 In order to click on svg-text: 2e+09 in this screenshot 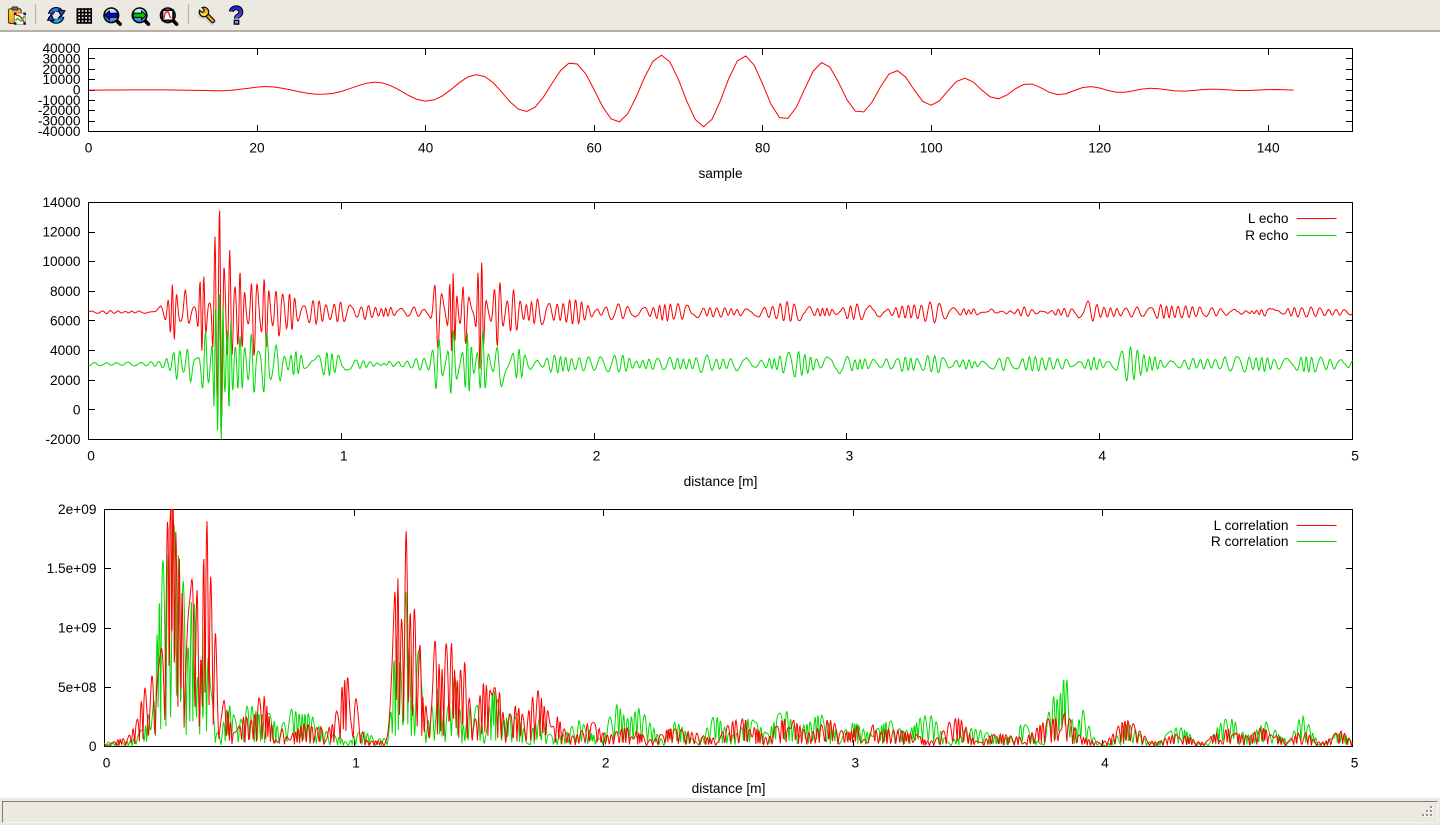, I will do `click(77, 509)`.